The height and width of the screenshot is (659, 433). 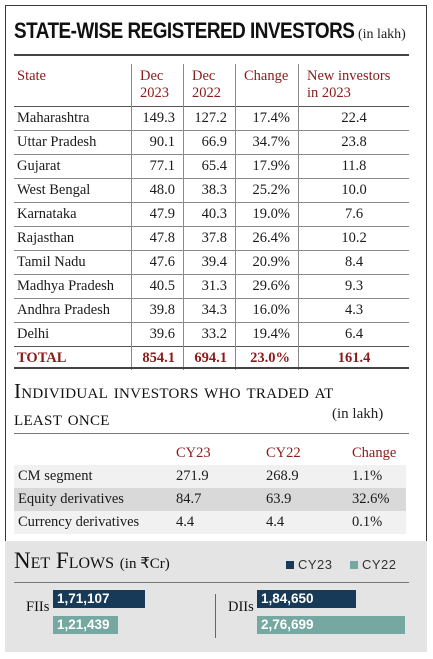 What do you see at coordinates (267, 310) in the screenshot?
I see `cell-change: 16.0%` at bounding box center [267, 310].